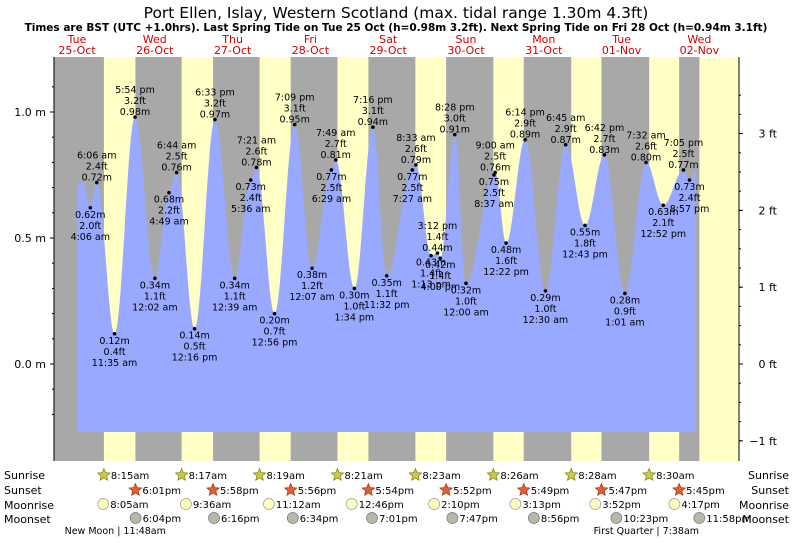  Describe the element at coordinates (363, 476) in the screenshot. I see `sunrise-time: 8:21am` at that location.